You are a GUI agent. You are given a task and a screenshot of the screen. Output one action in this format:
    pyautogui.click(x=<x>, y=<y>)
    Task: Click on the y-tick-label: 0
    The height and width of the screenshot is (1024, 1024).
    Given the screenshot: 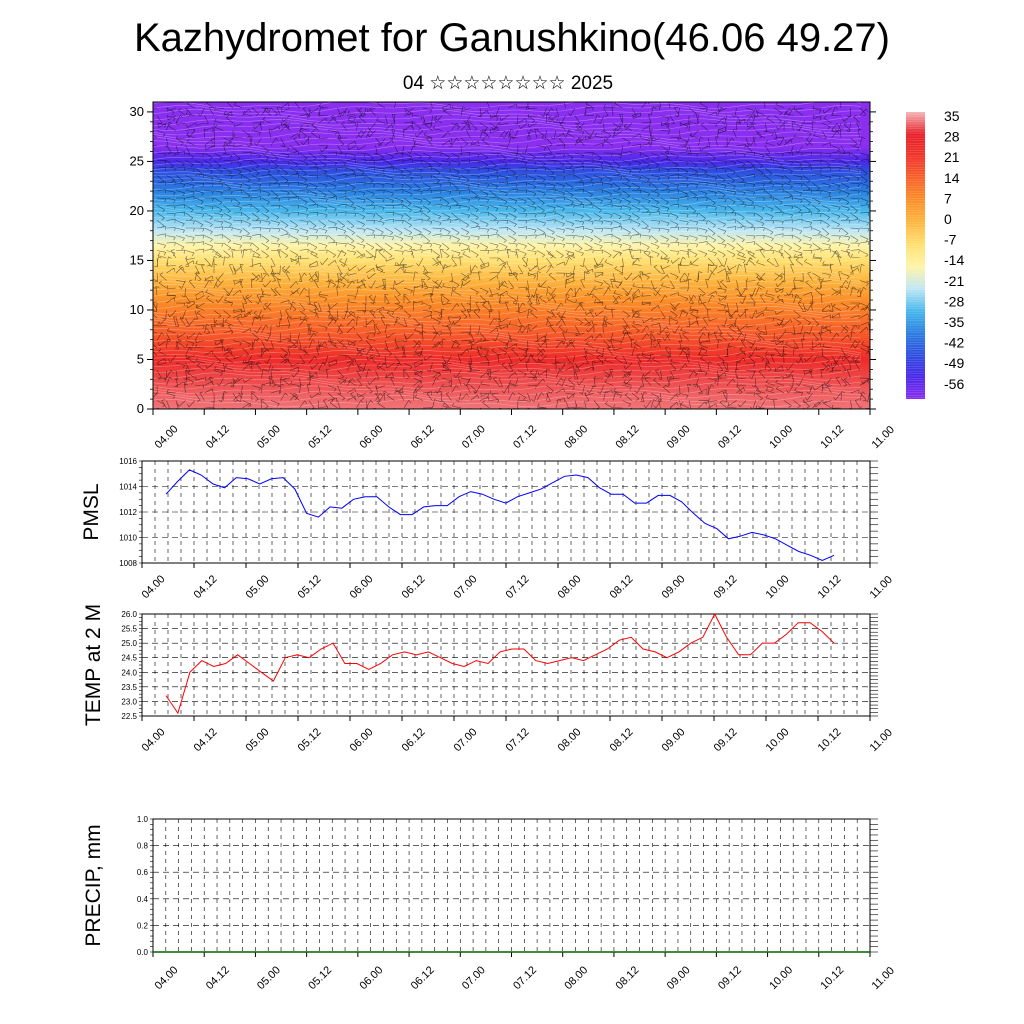 What is the action you would take?
    pyautogui.click(x=140, y=408)
    